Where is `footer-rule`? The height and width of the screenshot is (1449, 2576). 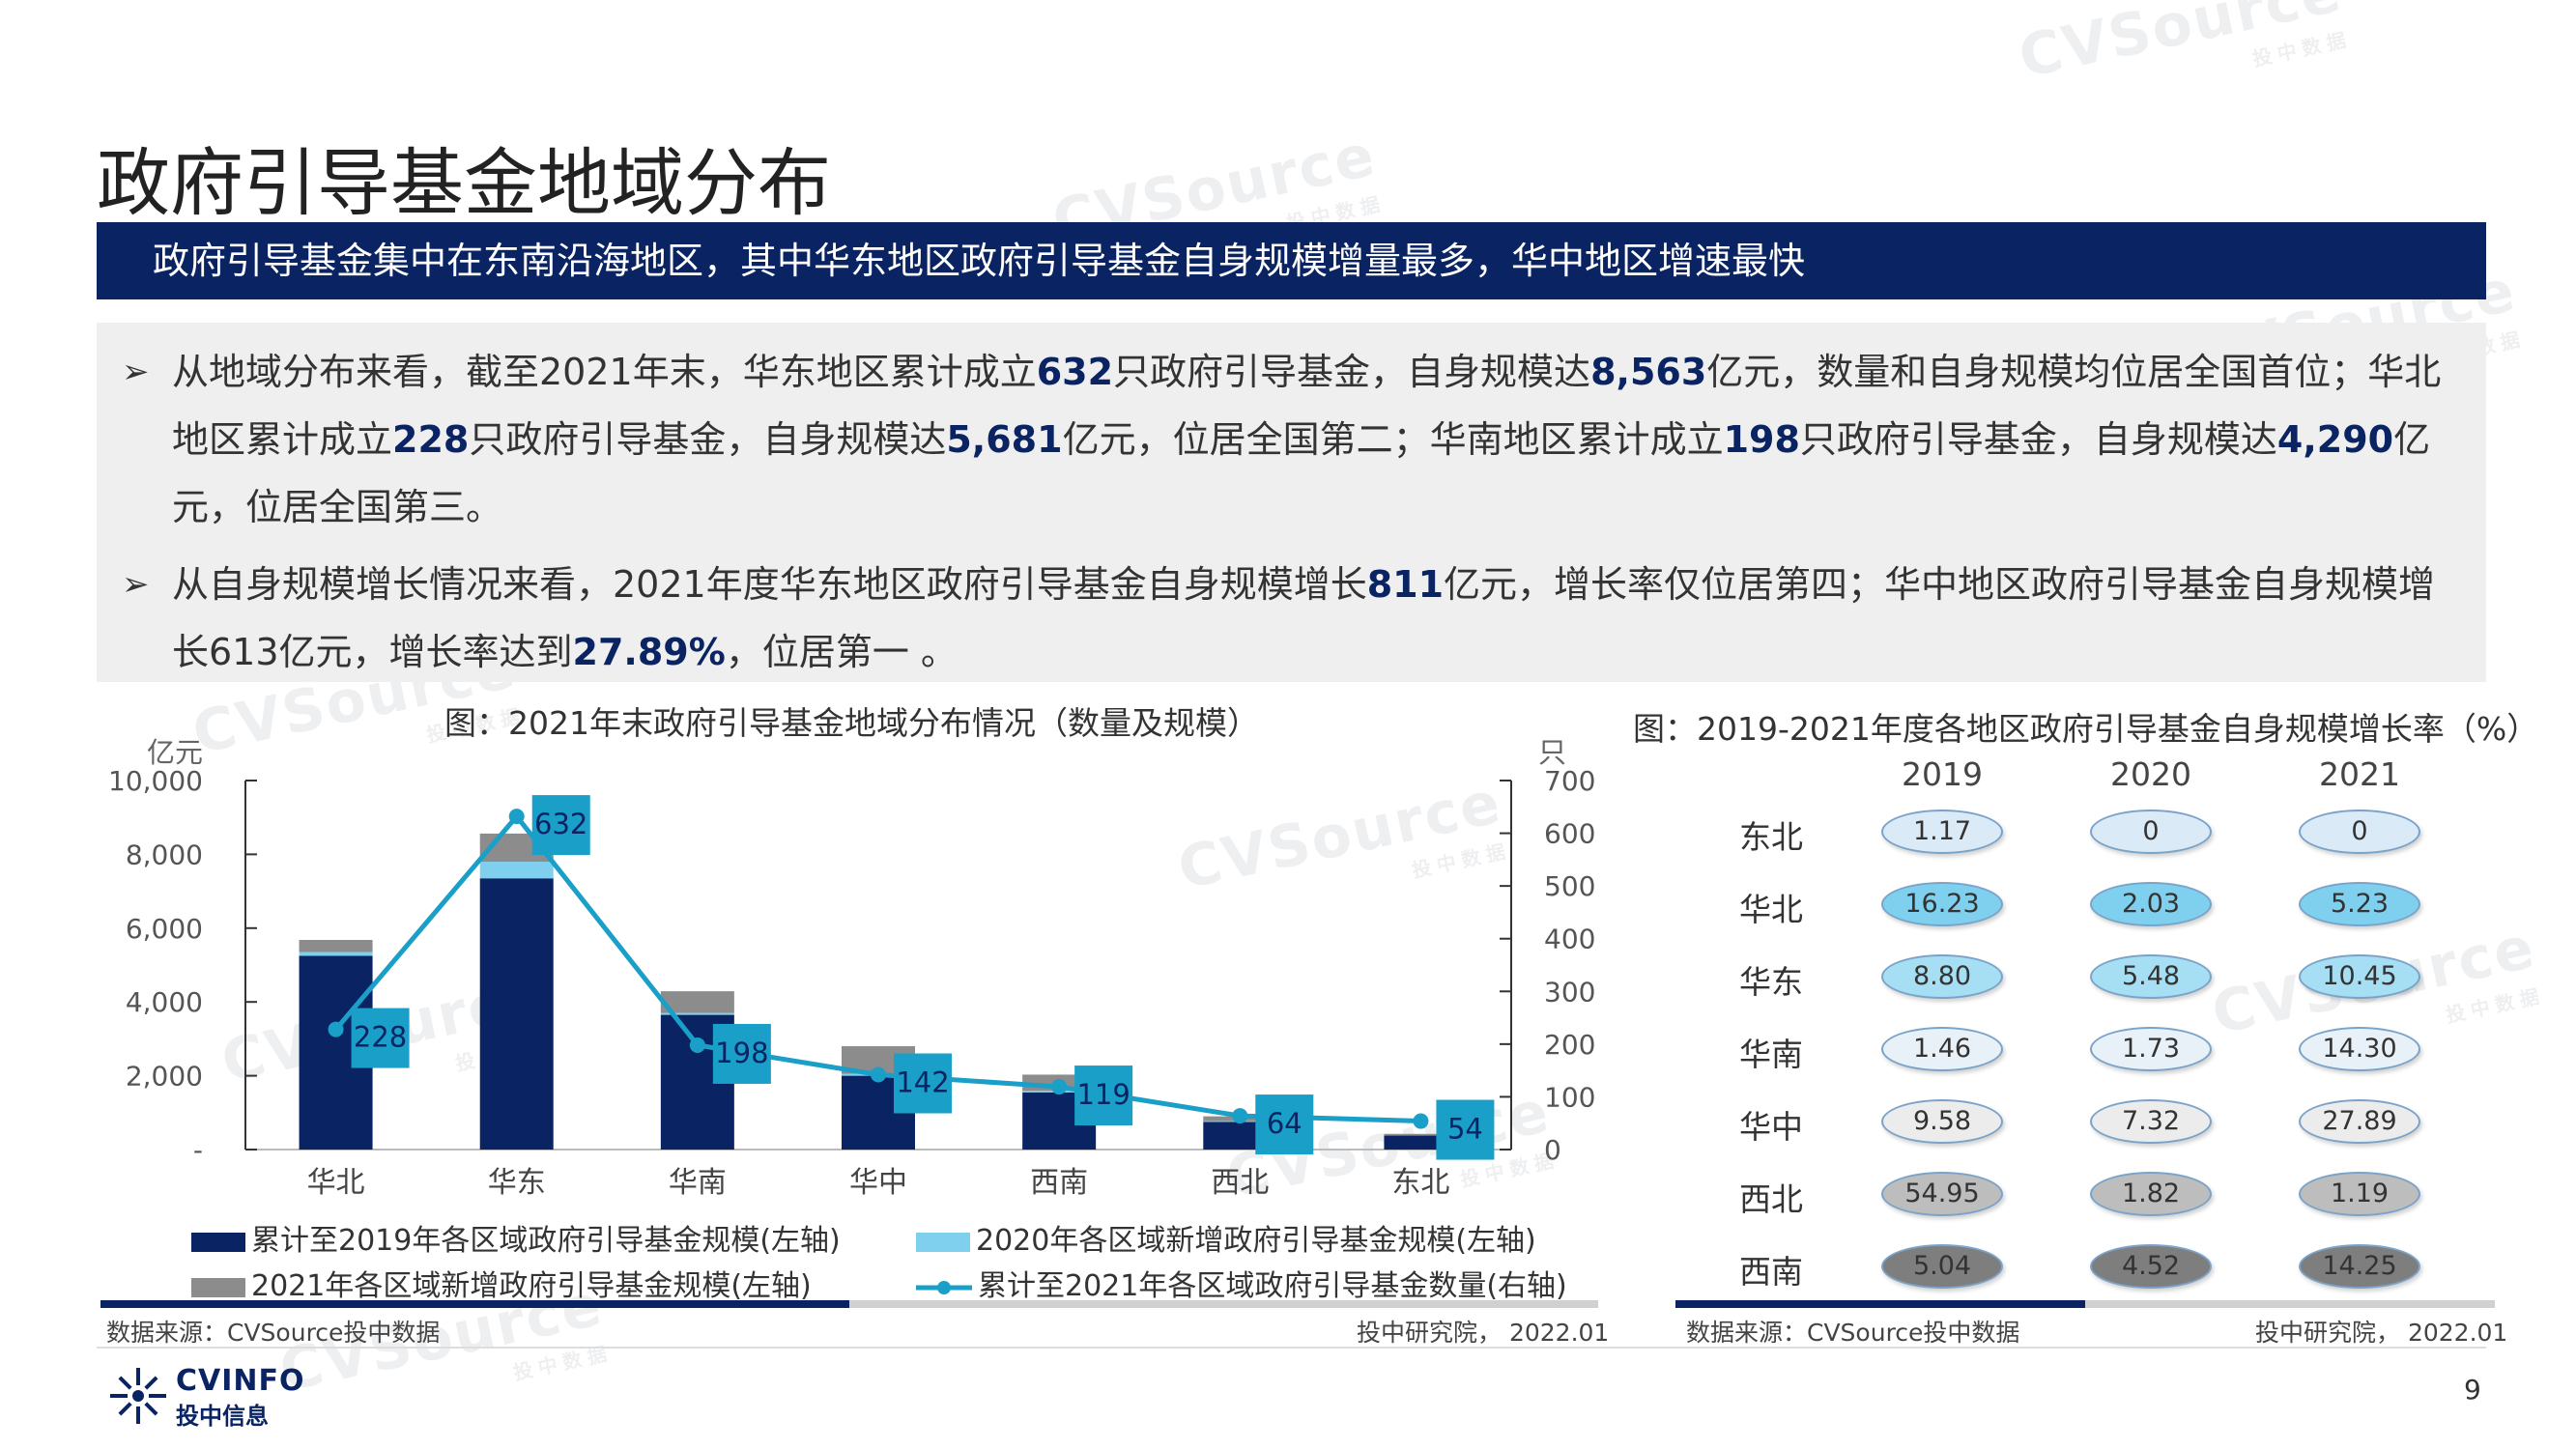
footer-rule is located at coordinates (1292, 1348).